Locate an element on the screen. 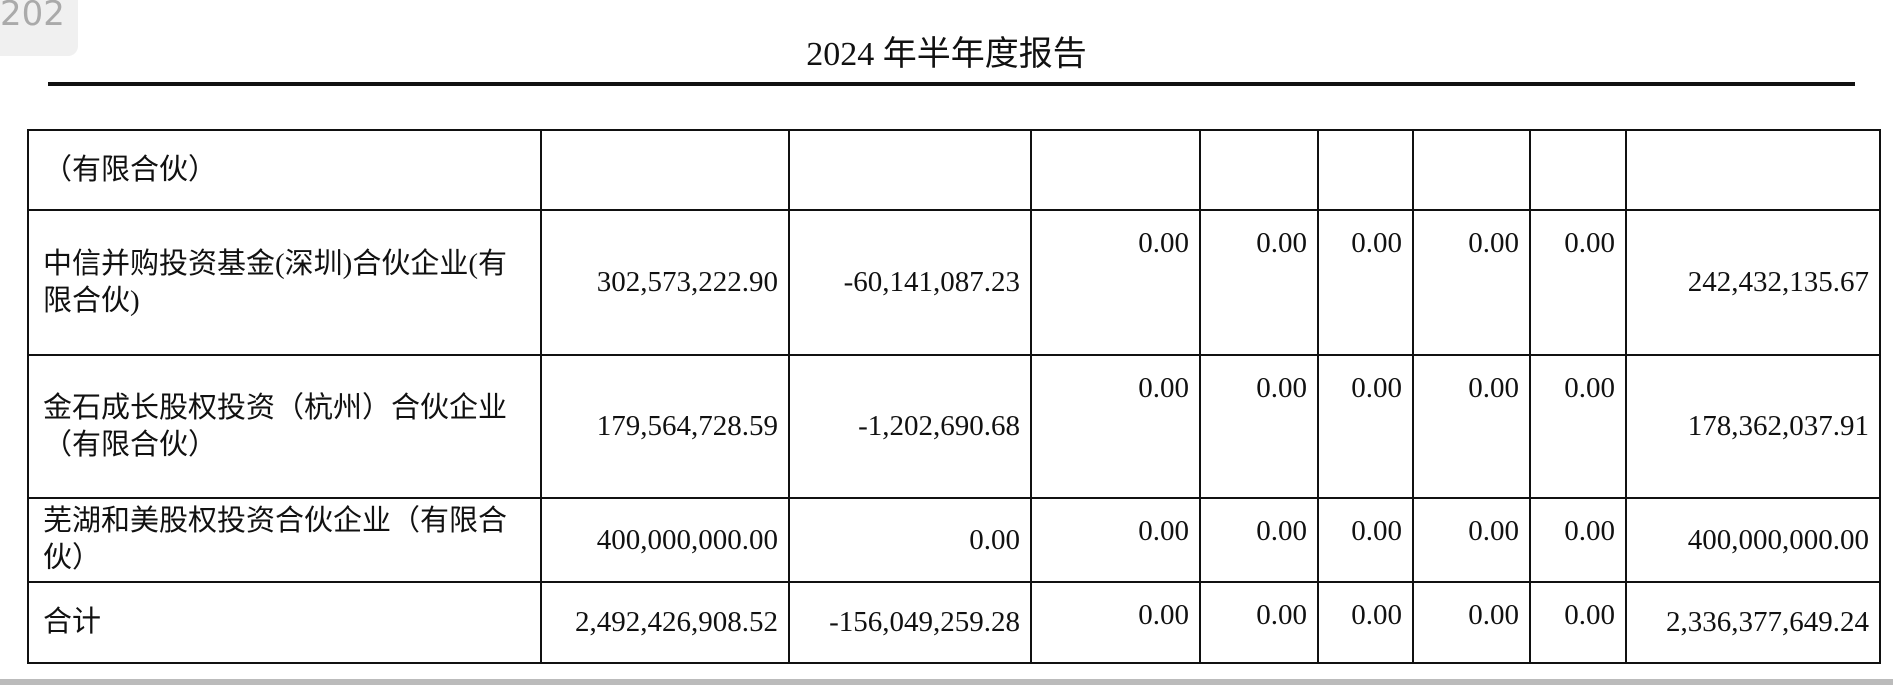 This screenshot has height=685, width=1893. amount-cell: -60,141,087.23 is located at coordinates (910, 282).